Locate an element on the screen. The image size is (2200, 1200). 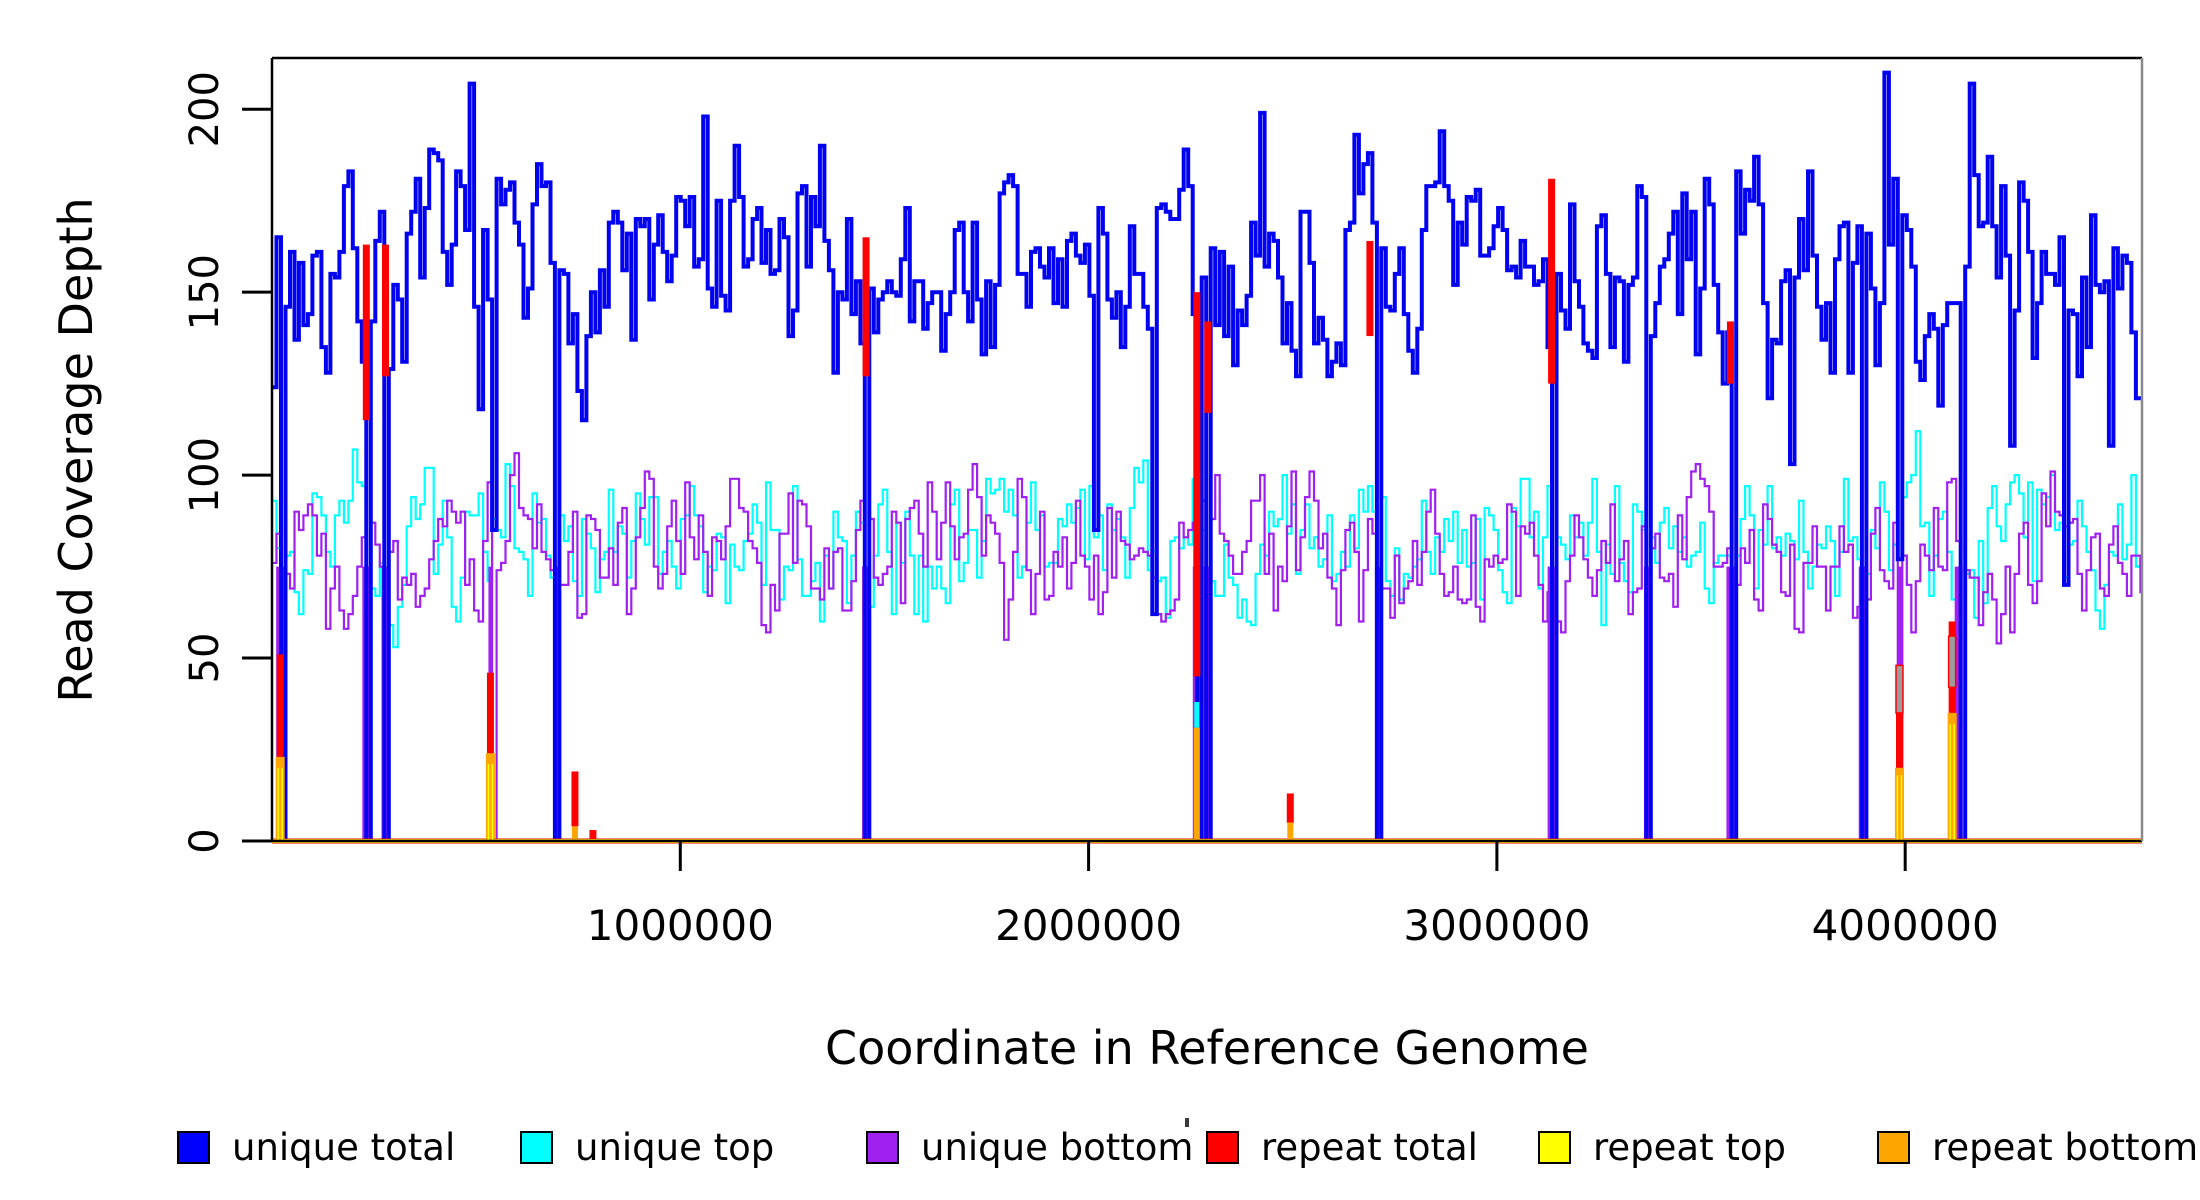
legend-item-unique-total: unique total is located at coordinates (316, 1147).